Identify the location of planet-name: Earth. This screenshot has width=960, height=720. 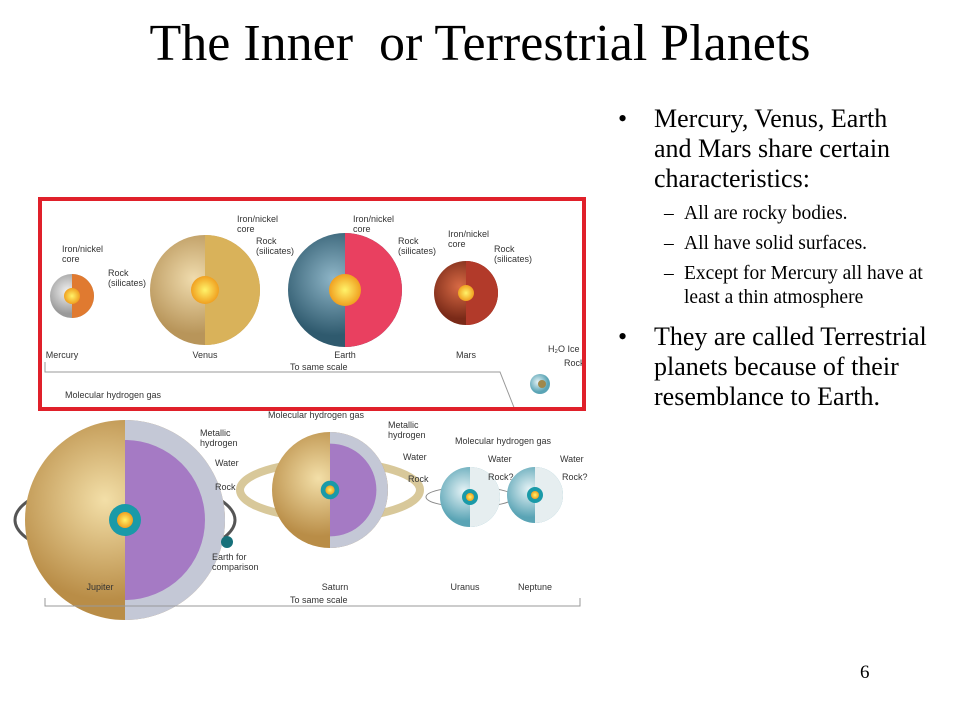
(345, 355).